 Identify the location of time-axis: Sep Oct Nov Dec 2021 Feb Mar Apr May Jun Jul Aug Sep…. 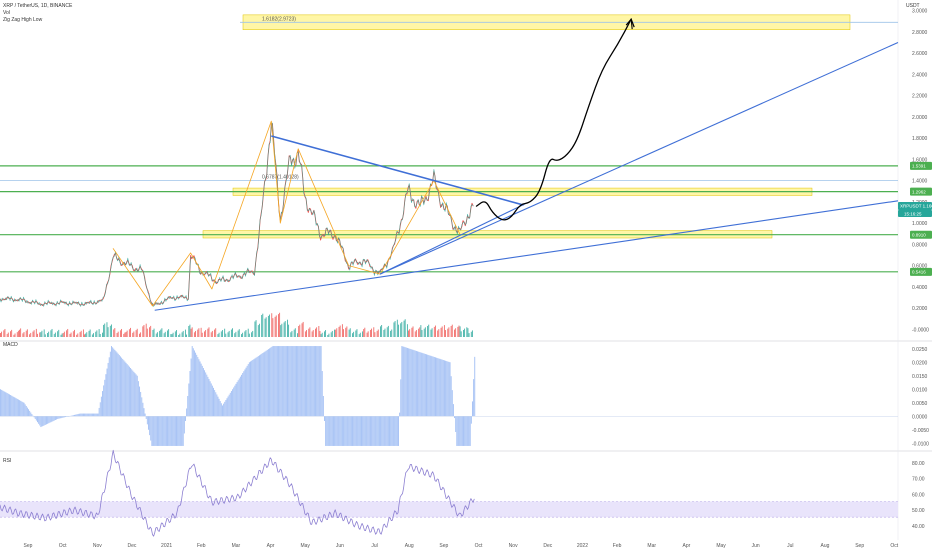
(461, 546).